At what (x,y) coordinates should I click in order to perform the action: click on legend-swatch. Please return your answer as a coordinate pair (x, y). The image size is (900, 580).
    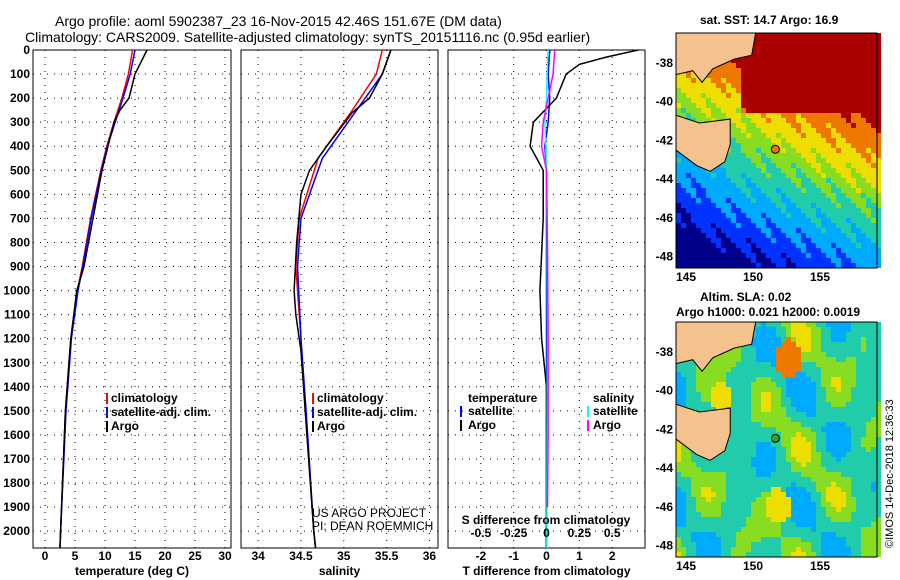
    Looking at the image, I should click on (107, 426).